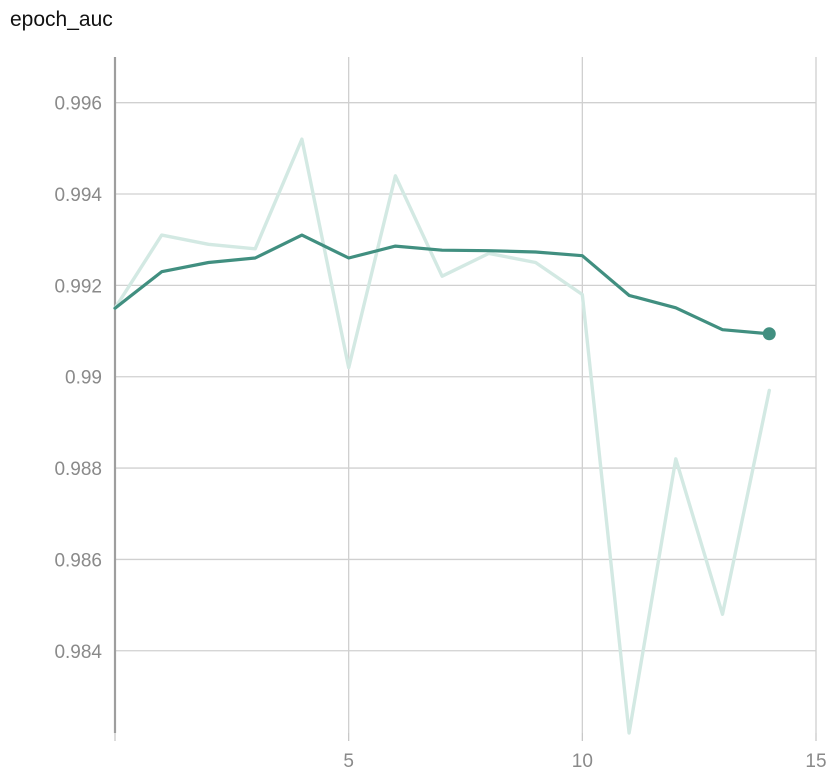 The height and width of the screenshot is (776, 830). Describe the element at coordinates (78, 195) in the screenshot. I see `y-tick-label: 0.994` at that location.